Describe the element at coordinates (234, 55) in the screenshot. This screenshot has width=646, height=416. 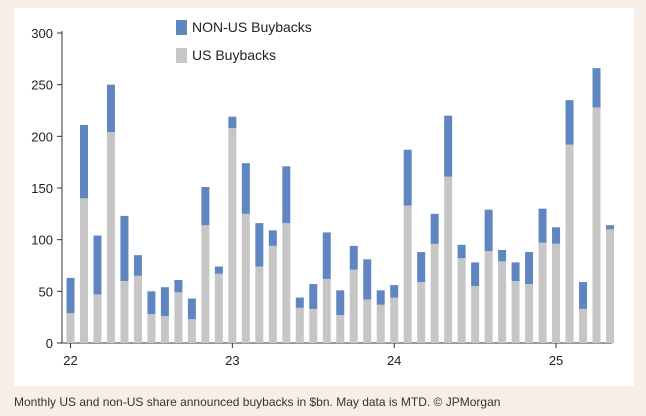
I see `legend-label-us: US Buybacks` at that location.